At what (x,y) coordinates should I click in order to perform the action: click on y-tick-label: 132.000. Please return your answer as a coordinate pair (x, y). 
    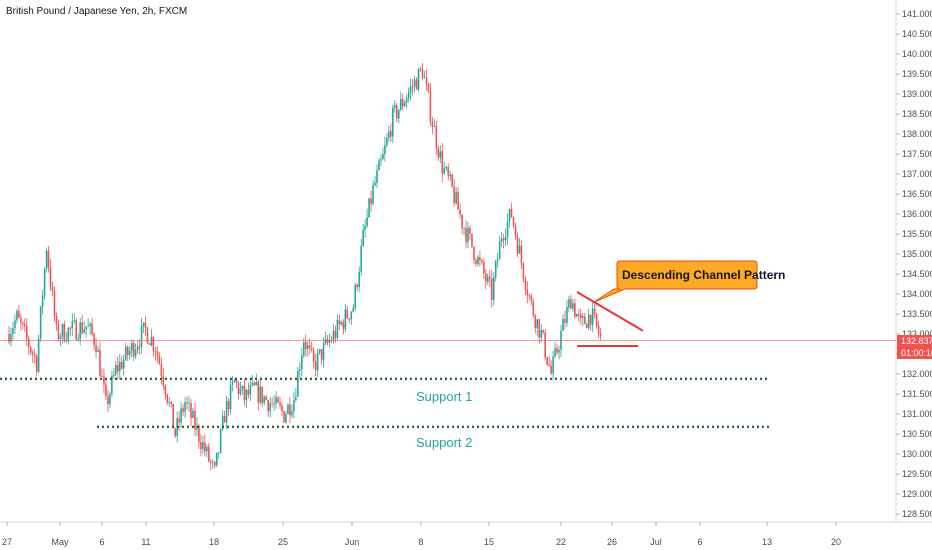
    Looking at the image, I should click on (917, 374).